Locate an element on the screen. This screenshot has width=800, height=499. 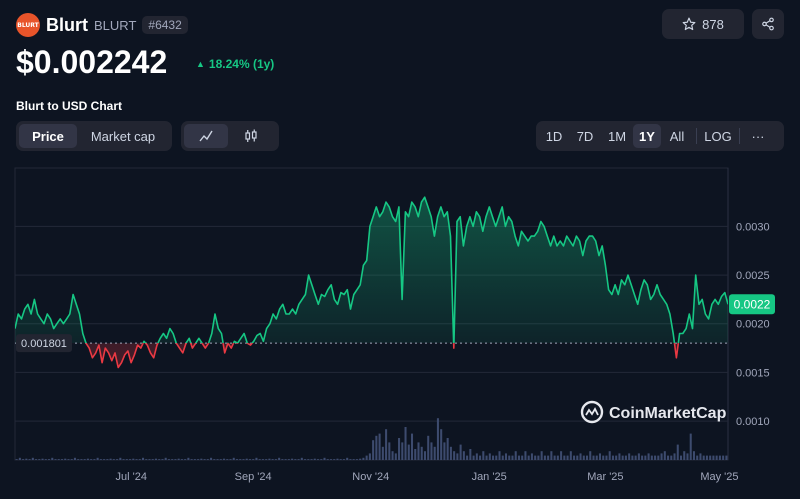
line-chart-button is located at coordinates (206, 136).